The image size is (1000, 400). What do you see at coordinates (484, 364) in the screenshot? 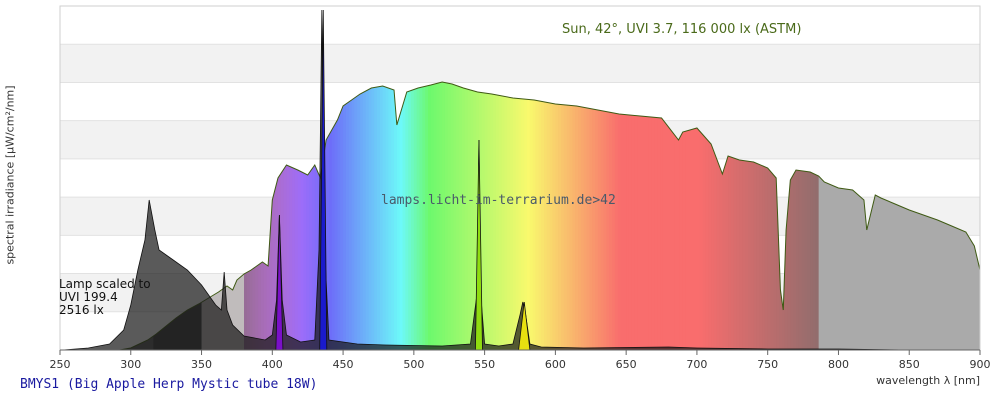
I see `x-tick-label: 550` at bounding box center [484, 364].